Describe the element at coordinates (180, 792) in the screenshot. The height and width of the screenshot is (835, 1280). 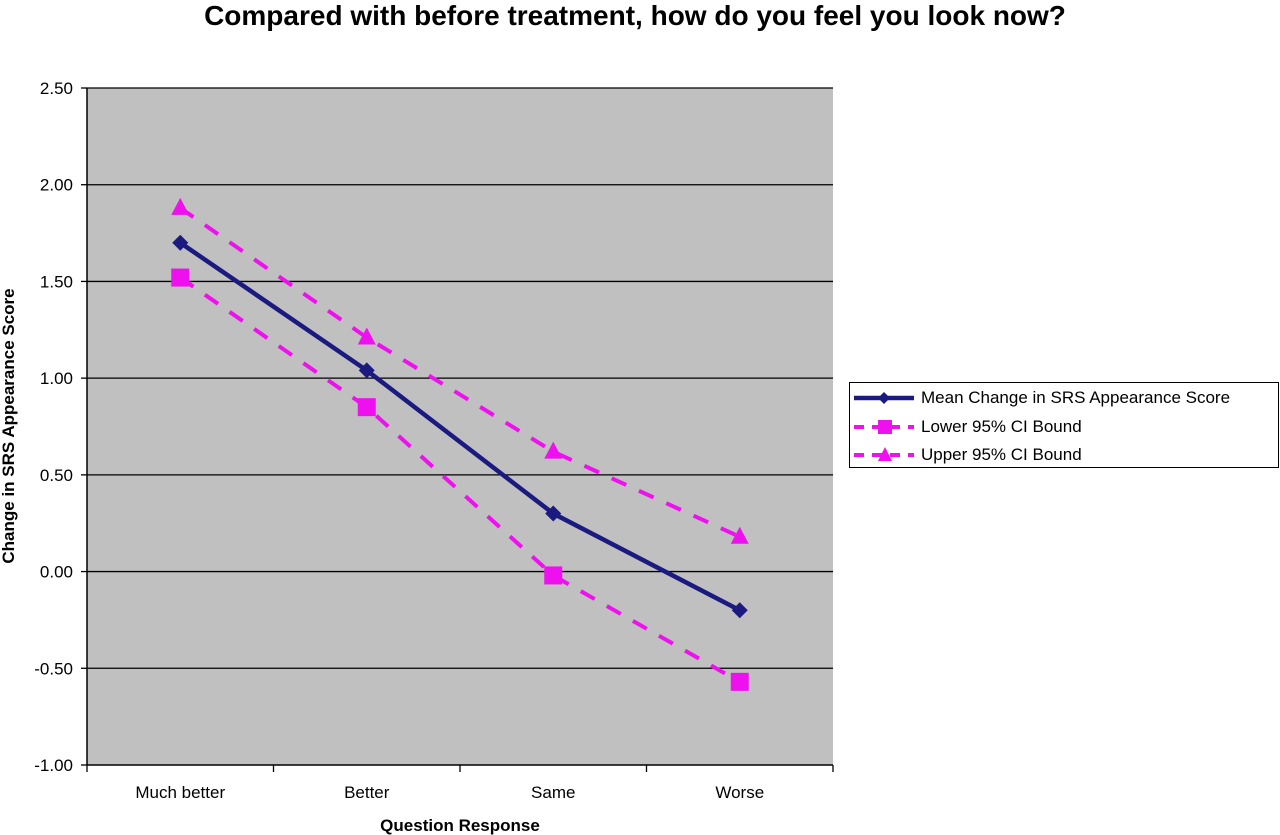
I see `x-tick-label: Much better` at that location.